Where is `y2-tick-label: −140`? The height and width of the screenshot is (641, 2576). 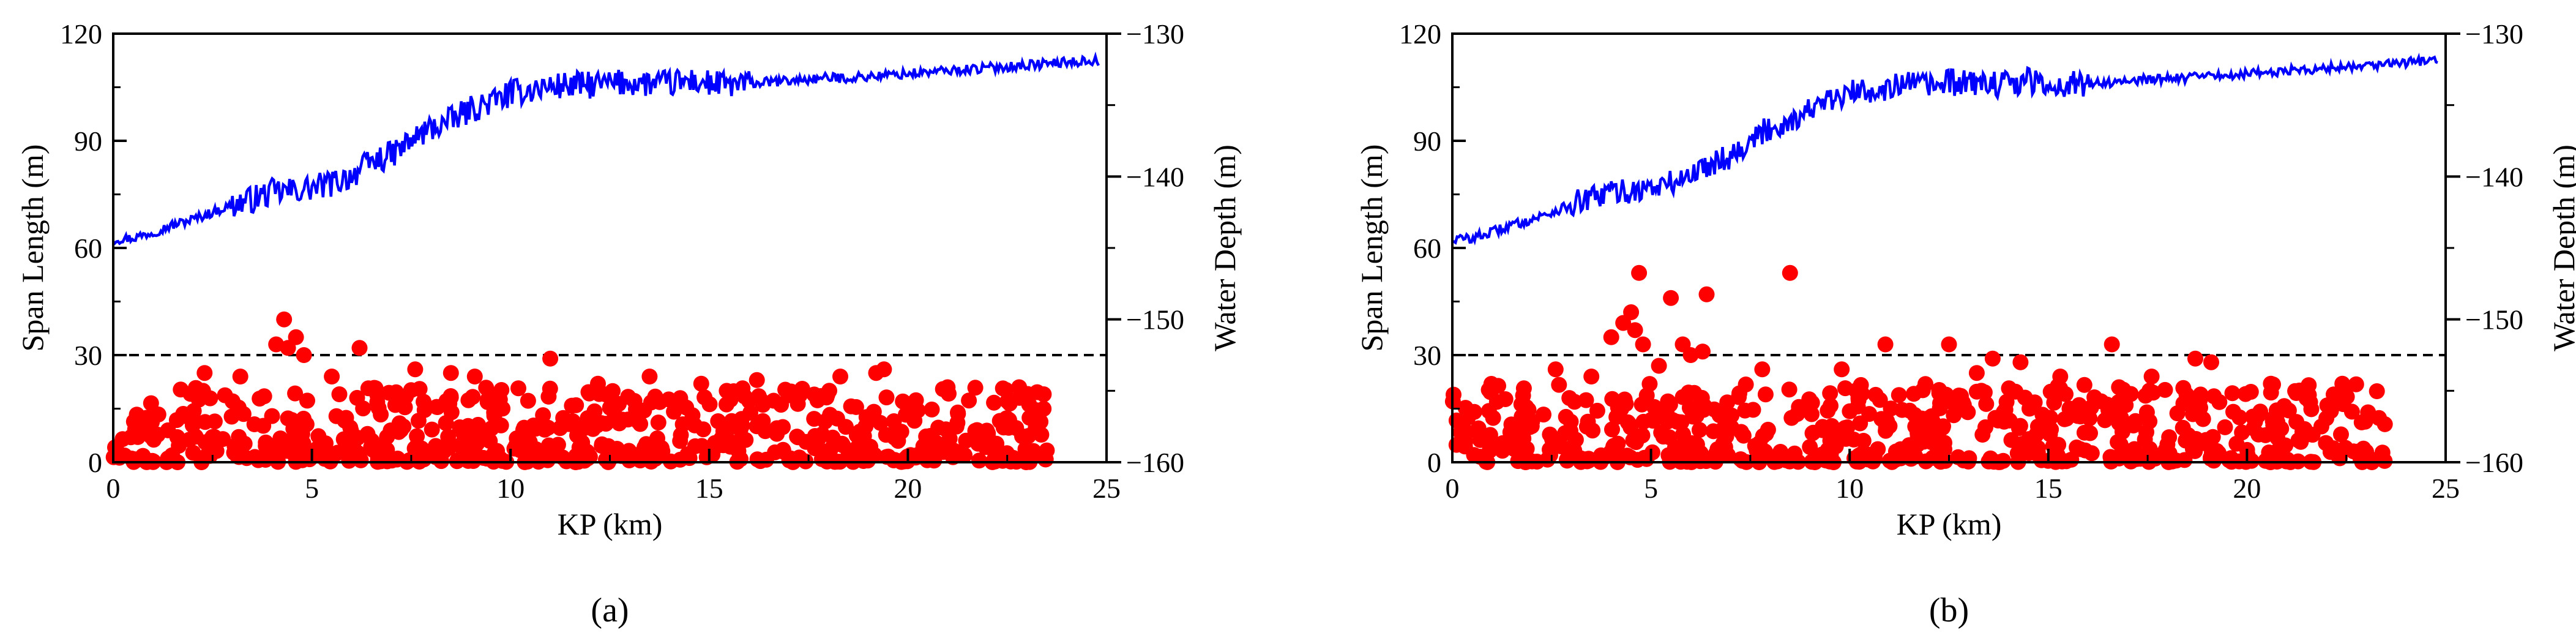
y2-tick-label: −140 is located at coordinates (1155, 176).